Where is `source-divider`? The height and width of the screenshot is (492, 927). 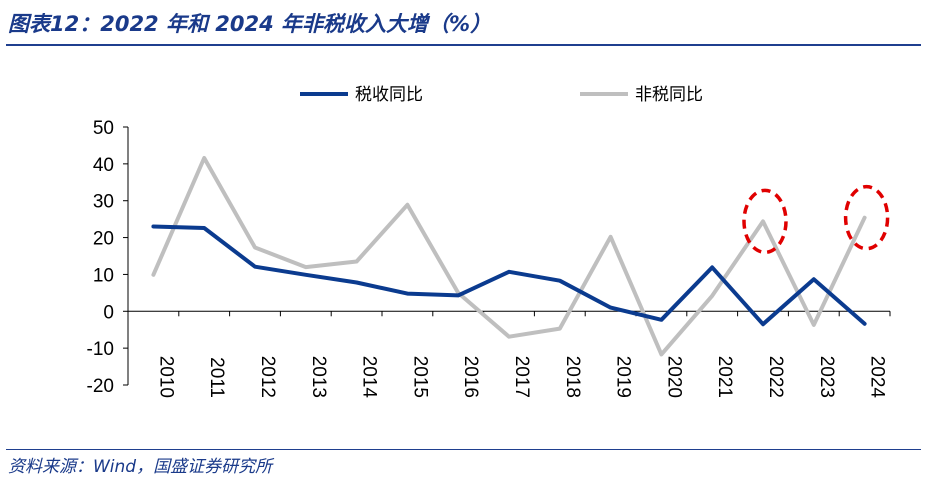 source-divider is located at coordinates (463, 449).